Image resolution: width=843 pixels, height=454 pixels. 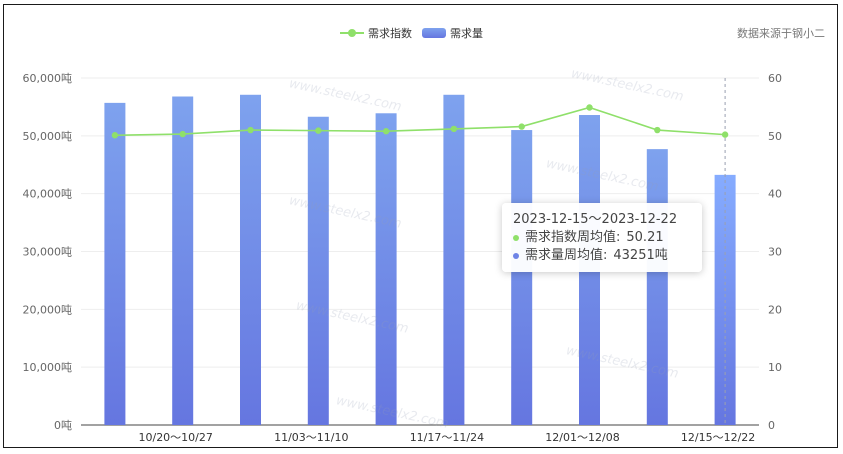 What do you see at coordinates (595, 219) in the screenshot?
I see `tooltip-title: 2023-12-15～2023-12-22` at bounding box center [595, 219].